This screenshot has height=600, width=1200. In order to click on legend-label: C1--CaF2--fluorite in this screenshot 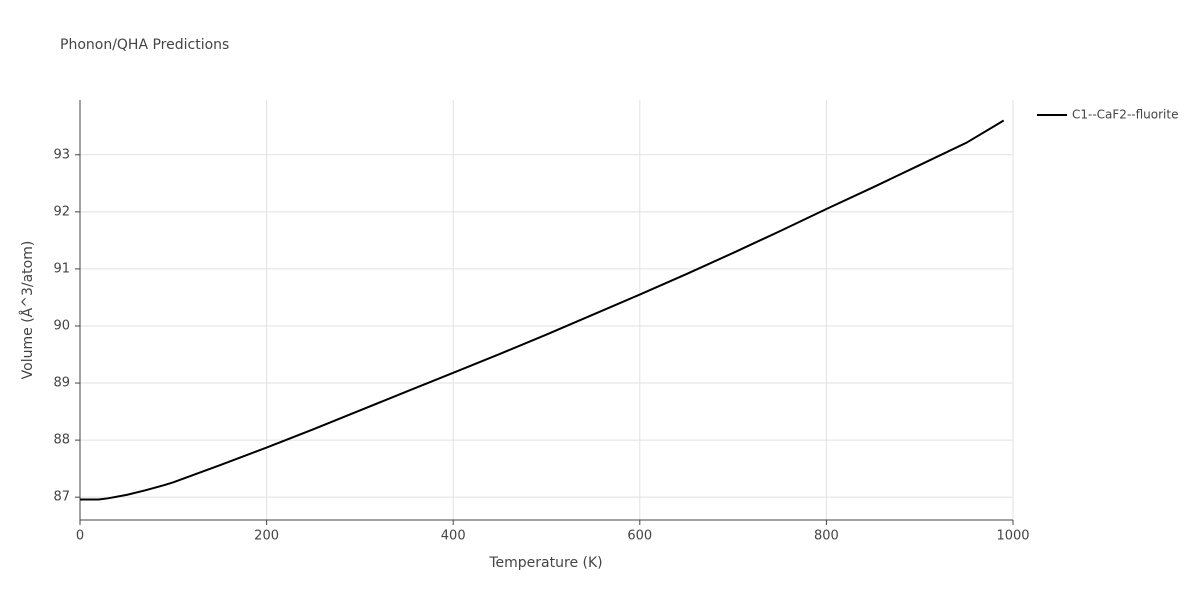, I will do `click(1125, 115)`.